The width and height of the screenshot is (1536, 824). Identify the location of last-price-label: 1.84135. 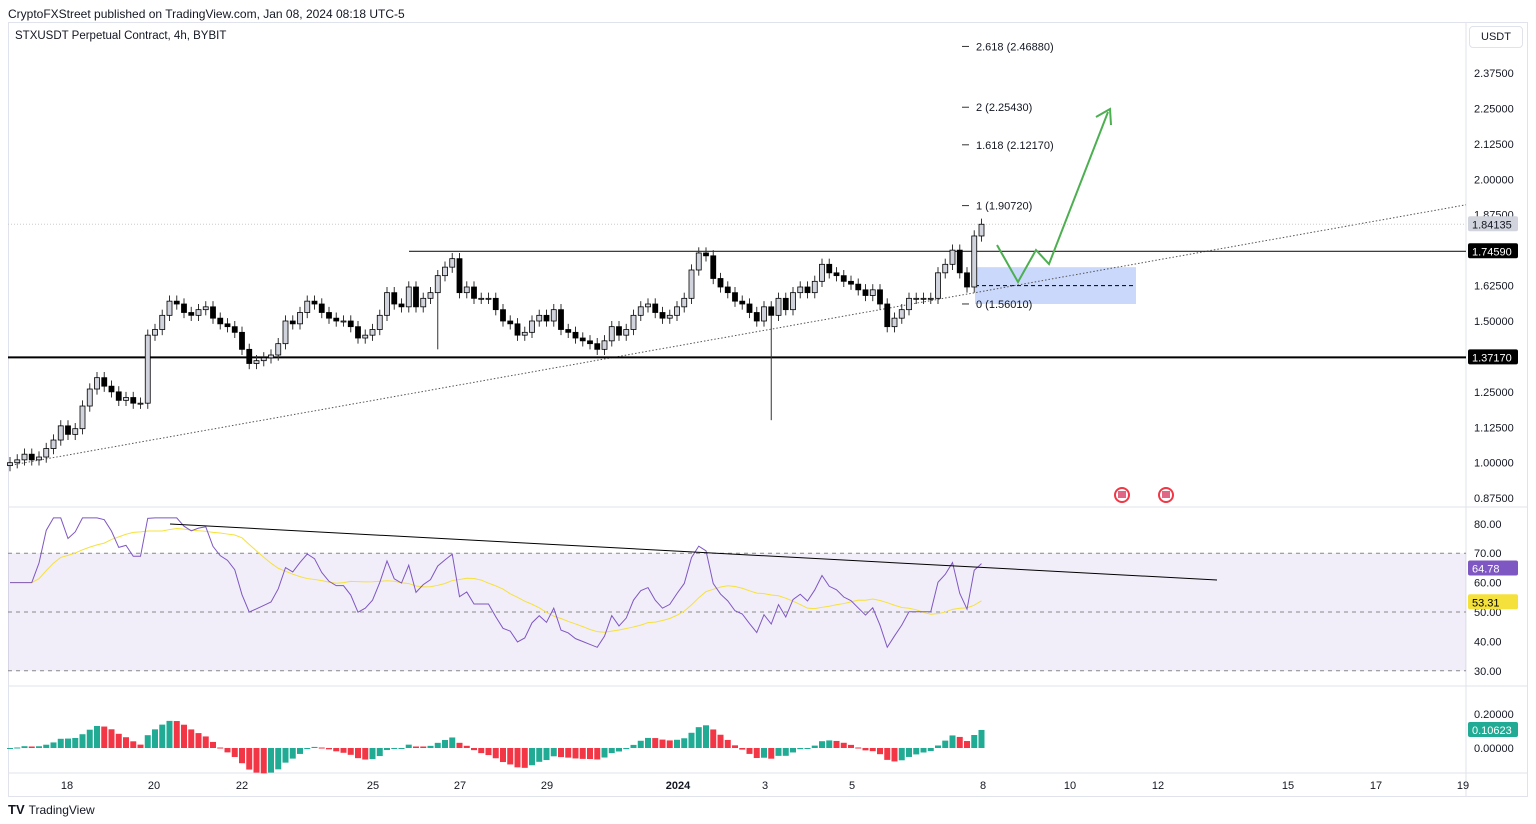
(1492, 225).